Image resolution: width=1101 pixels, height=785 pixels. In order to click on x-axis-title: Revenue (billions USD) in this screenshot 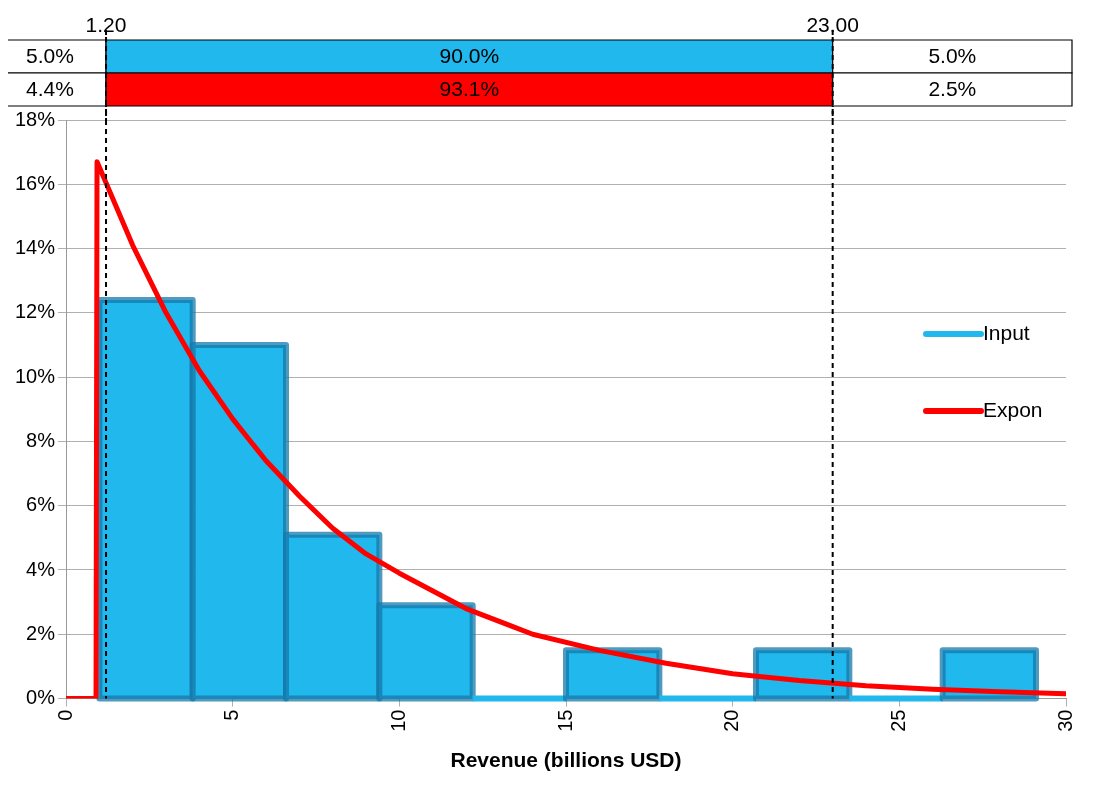, I will do `click(566, 760)`.